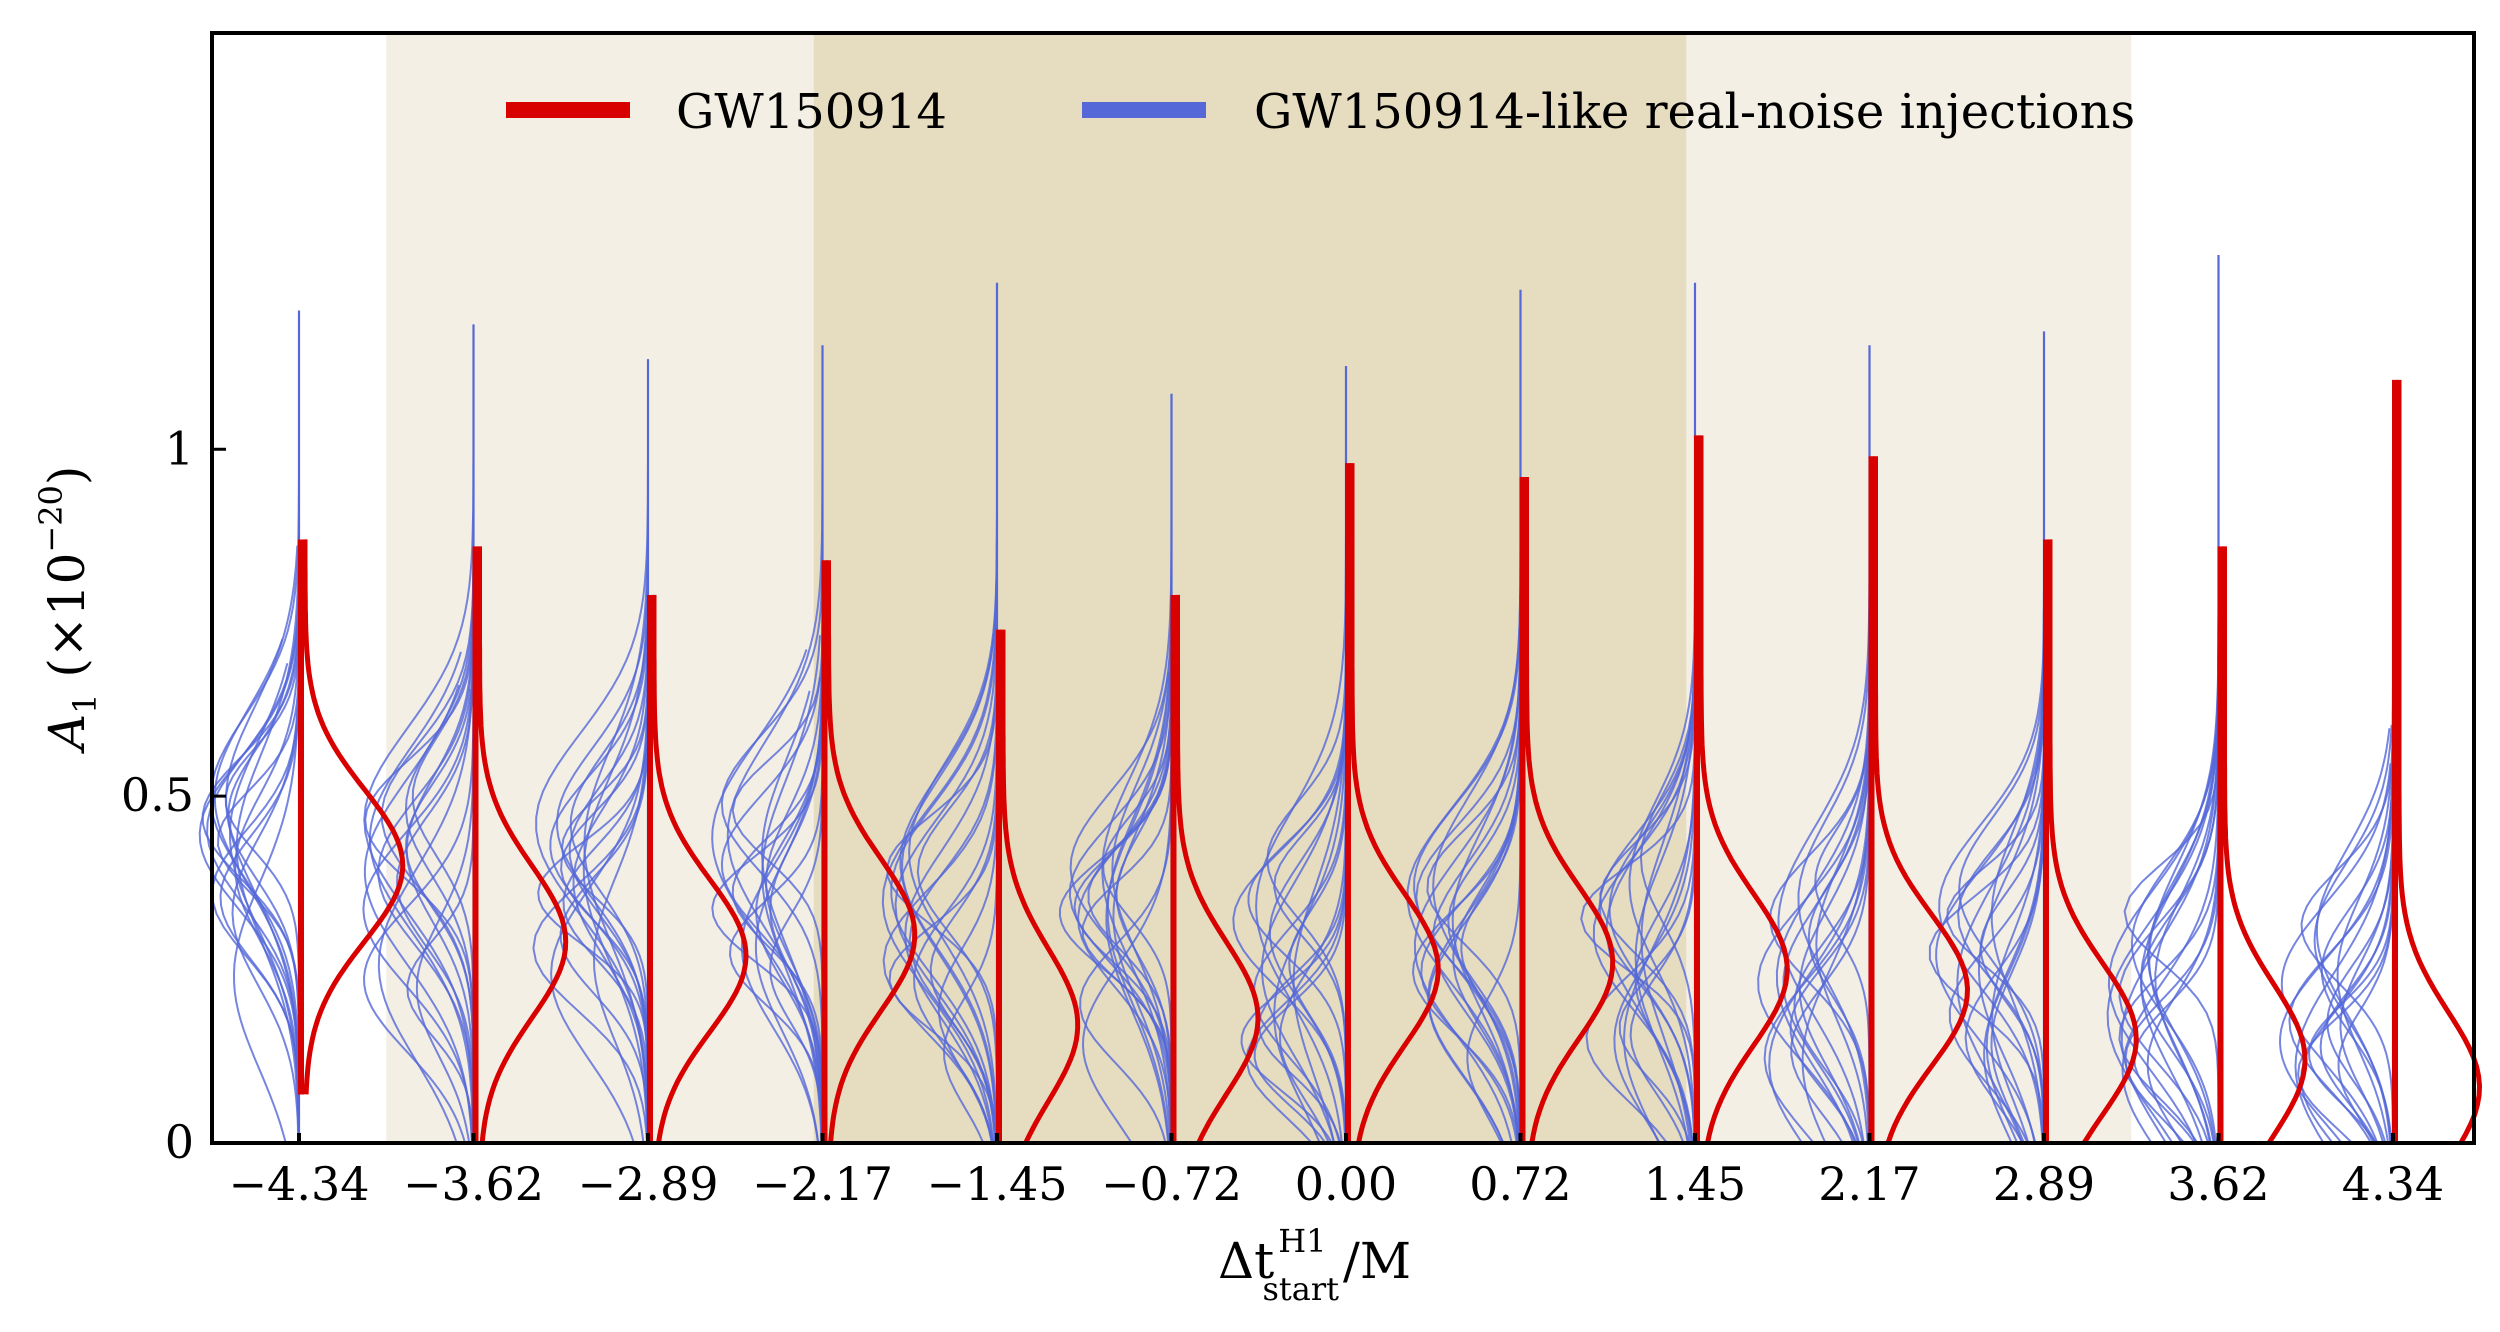 This screenshot has height=1332, width=2500. What do you see at coordinates (1694, 112) in the screenshot?
I see `legend-label-injections: GW150914-like real-noise injections` at bounding box center [1694, 112].